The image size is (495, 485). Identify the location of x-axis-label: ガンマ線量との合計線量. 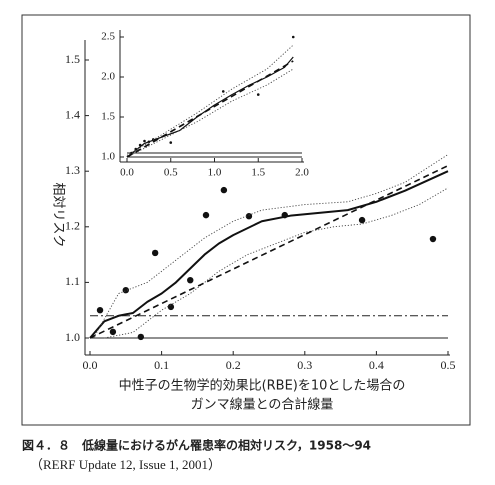
(262, 405).